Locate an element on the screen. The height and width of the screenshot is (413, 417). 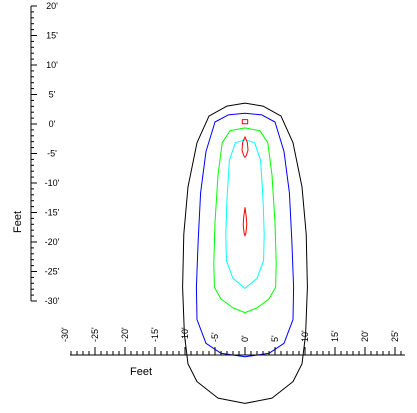
x-tick-marks is located at coordinates (236, 351).